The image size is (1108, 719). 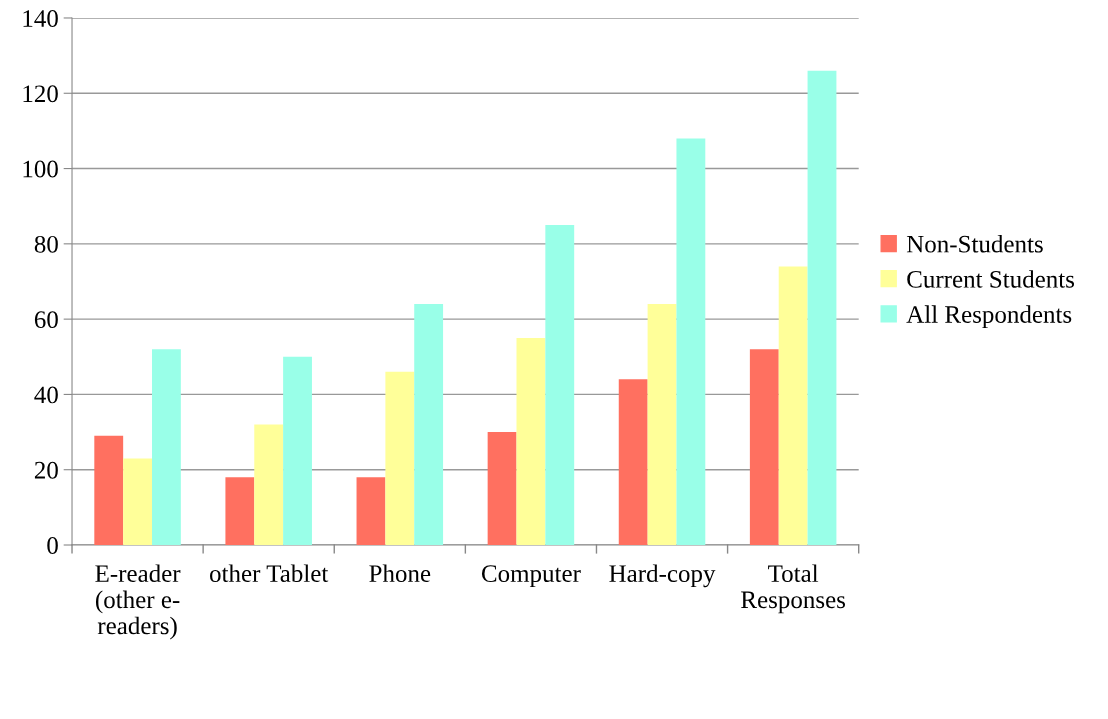 I want to click on y-tick-label: 80, so click(x=46, y=244).